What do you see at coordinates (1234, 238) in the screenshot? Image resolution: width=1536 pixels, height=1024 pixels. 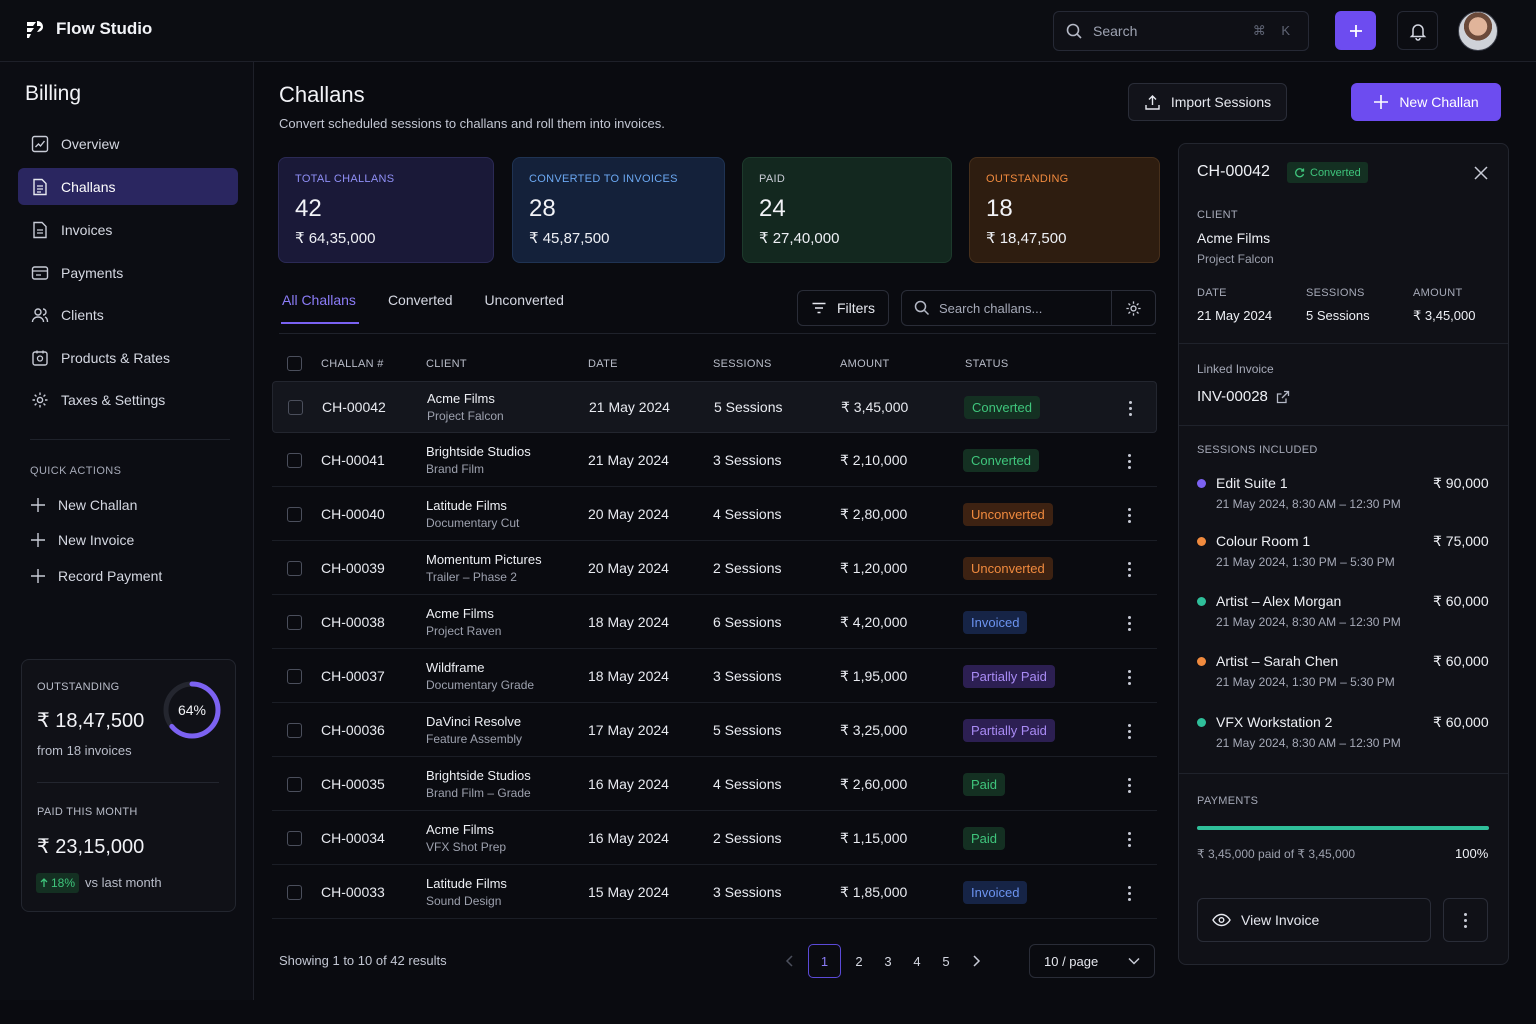 I see `detail-client: Acme Films` at bounding box center [1234, 238].